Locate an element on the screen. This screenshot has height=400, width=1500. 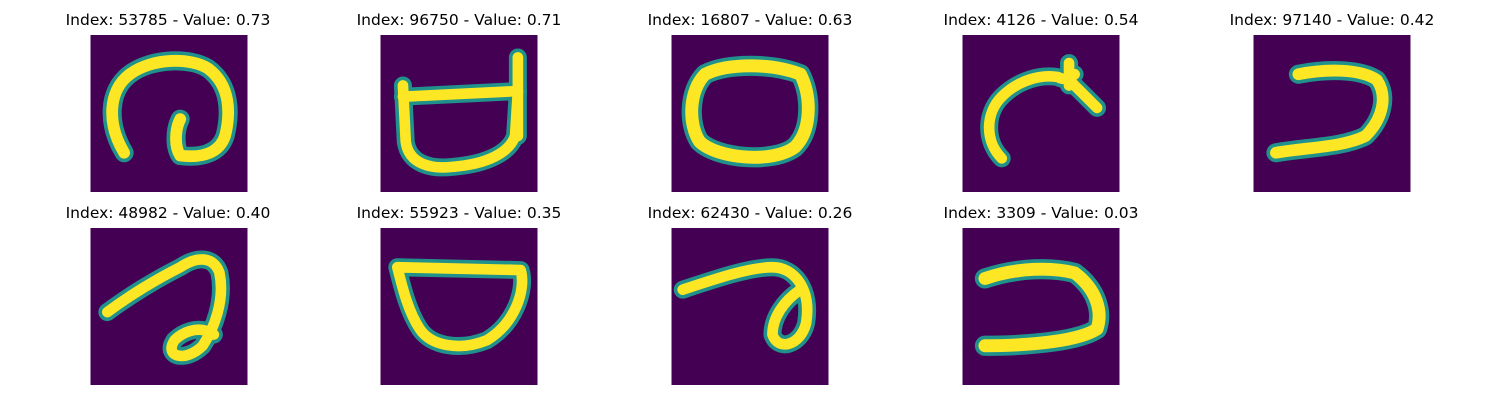
panel-title: Index: 48982 - Value: 0.40 is located at coordinates (168, 213).